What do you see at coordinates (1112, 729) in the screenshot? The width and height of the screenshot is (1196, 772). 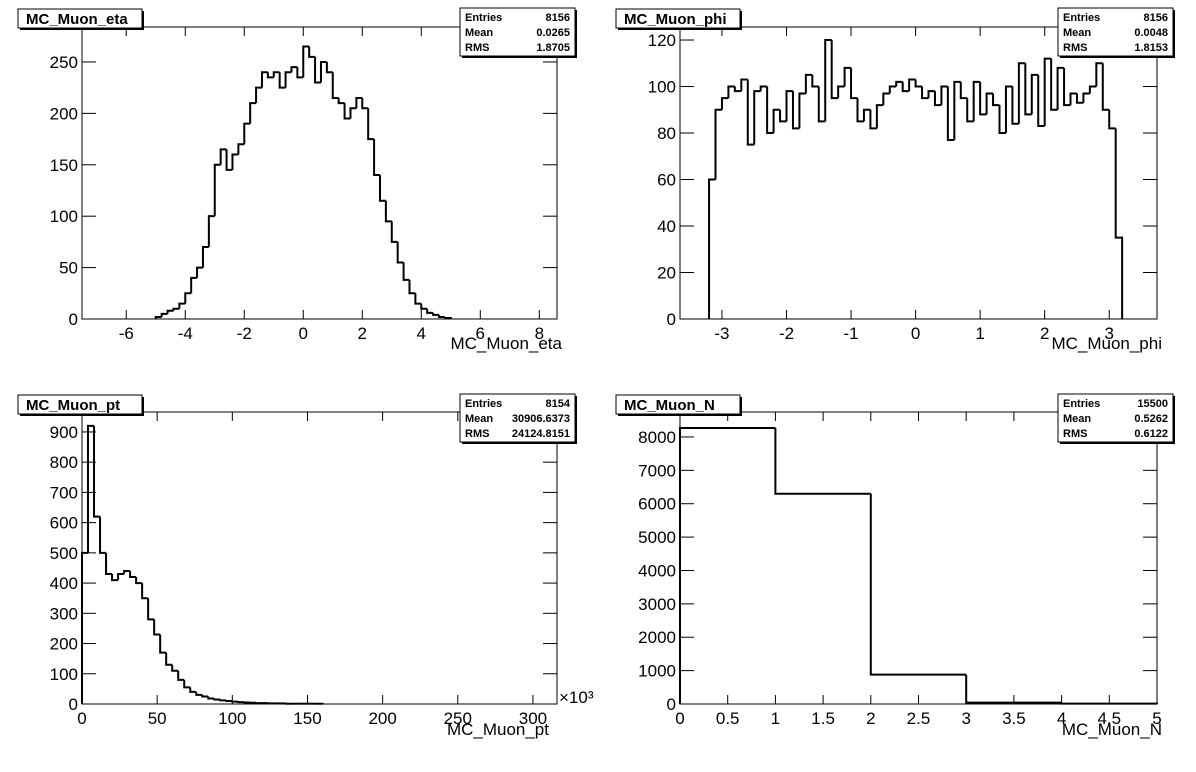 I see `x-axis-label: MC_Muon_N` at bounding box center [1112, 729].